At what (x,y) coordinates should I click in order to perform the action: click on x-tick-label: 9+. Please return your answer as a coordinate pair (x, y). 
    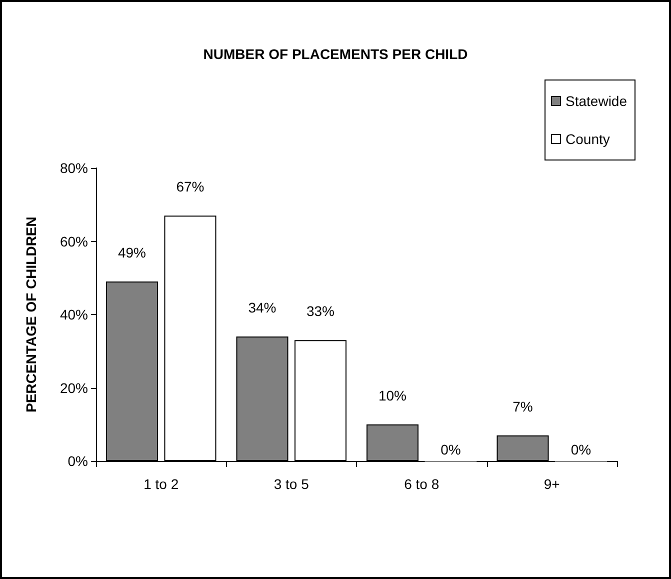
    Looking at the image, I should click on (552, 484).